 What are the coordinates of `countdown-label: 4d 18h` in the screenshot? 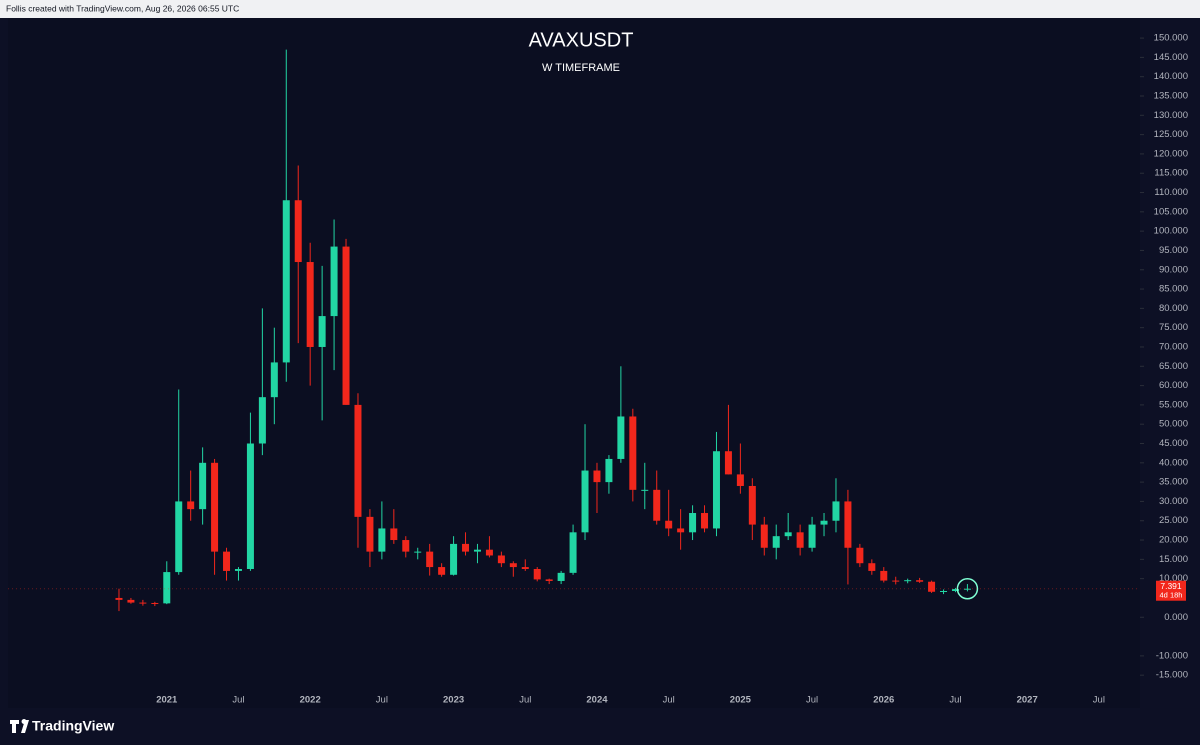 It's located at (1171, 595).